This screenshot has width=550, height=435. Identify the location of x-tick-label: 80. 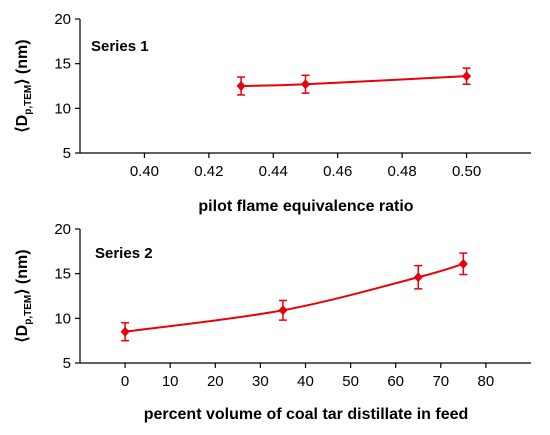
(486, 381).